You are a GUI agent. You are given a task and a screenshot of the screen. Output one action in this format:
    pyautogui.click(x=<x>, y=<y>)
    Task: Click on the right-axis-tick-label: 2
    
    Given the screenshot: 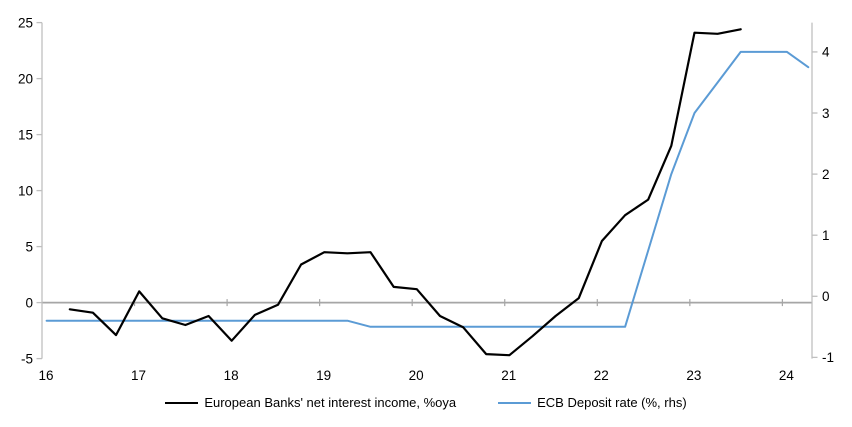 What is the action you would take?
    pyautogui.click(x=826, y=174)
    